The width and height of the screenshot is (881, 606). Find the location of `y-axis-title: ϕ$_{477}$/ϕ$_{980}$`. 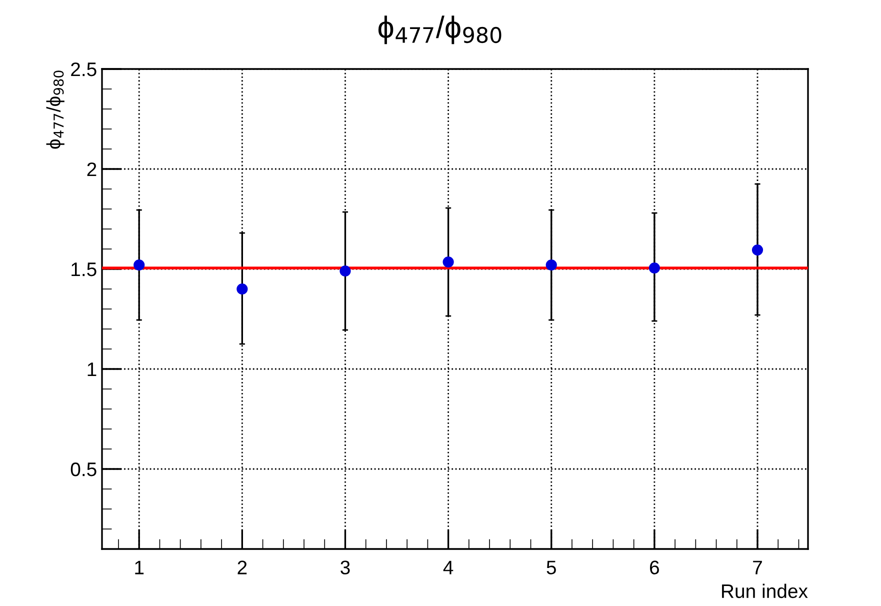

y-axis-title: ϕ$_{477}$/ϕ$_{980}$ is located at coordinates (55, 109).